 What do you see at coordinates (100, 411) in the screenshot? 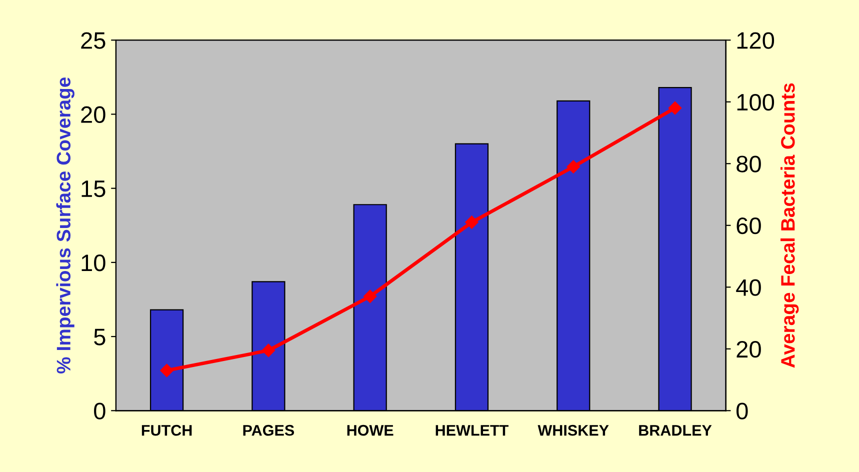
I see `y-tick-label: 0` at bounding box center [100, 411].